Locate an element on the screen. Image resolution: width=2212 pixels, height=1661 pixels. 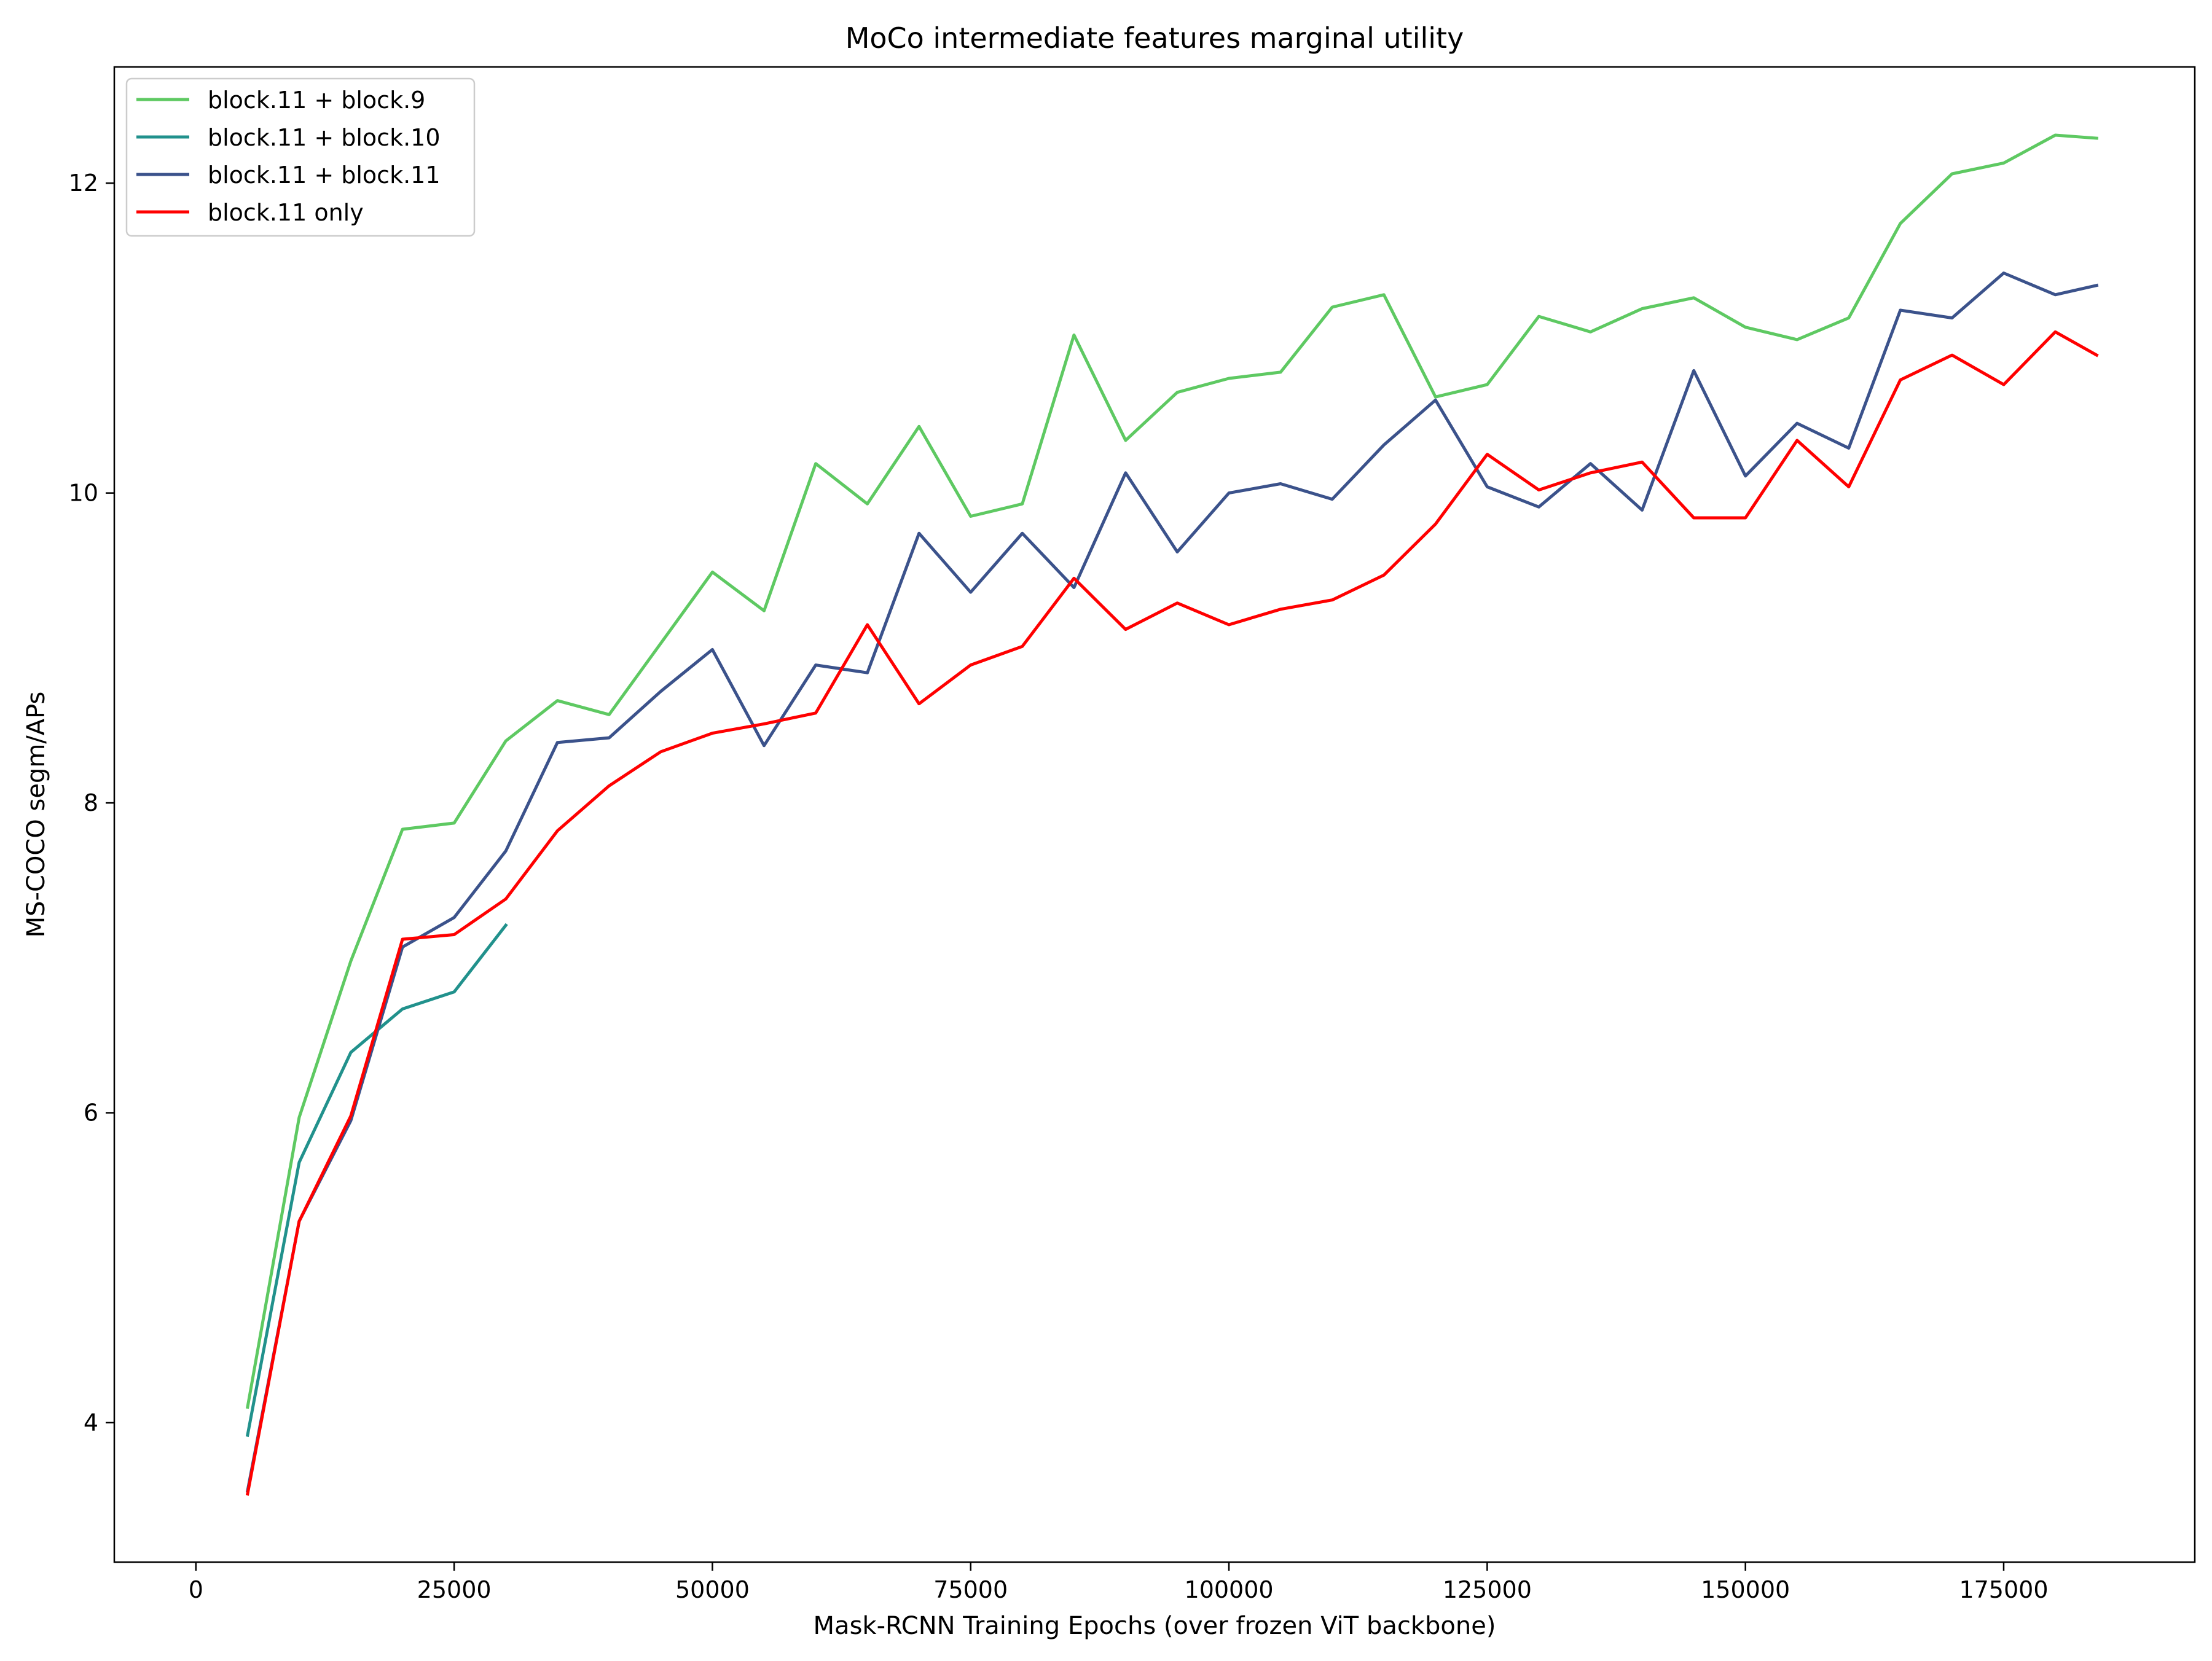
x-tick-label: 25000 is located at coordinates (454, 1589).